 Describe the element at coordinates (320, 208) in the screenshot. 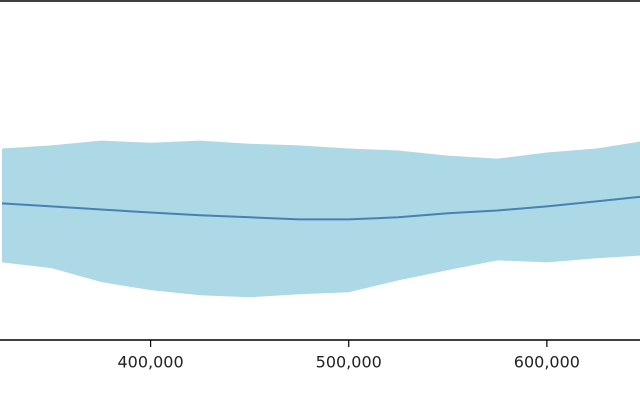

I see `line` at that location.